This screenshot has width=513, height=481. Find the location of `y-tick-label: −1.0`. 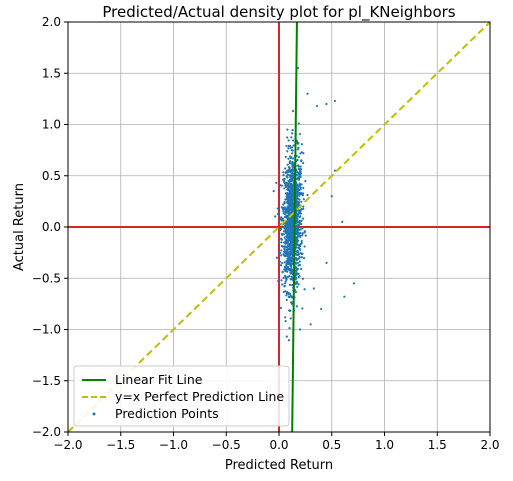

y-tick-label: −1.0 is located at coordinates (46, 330).